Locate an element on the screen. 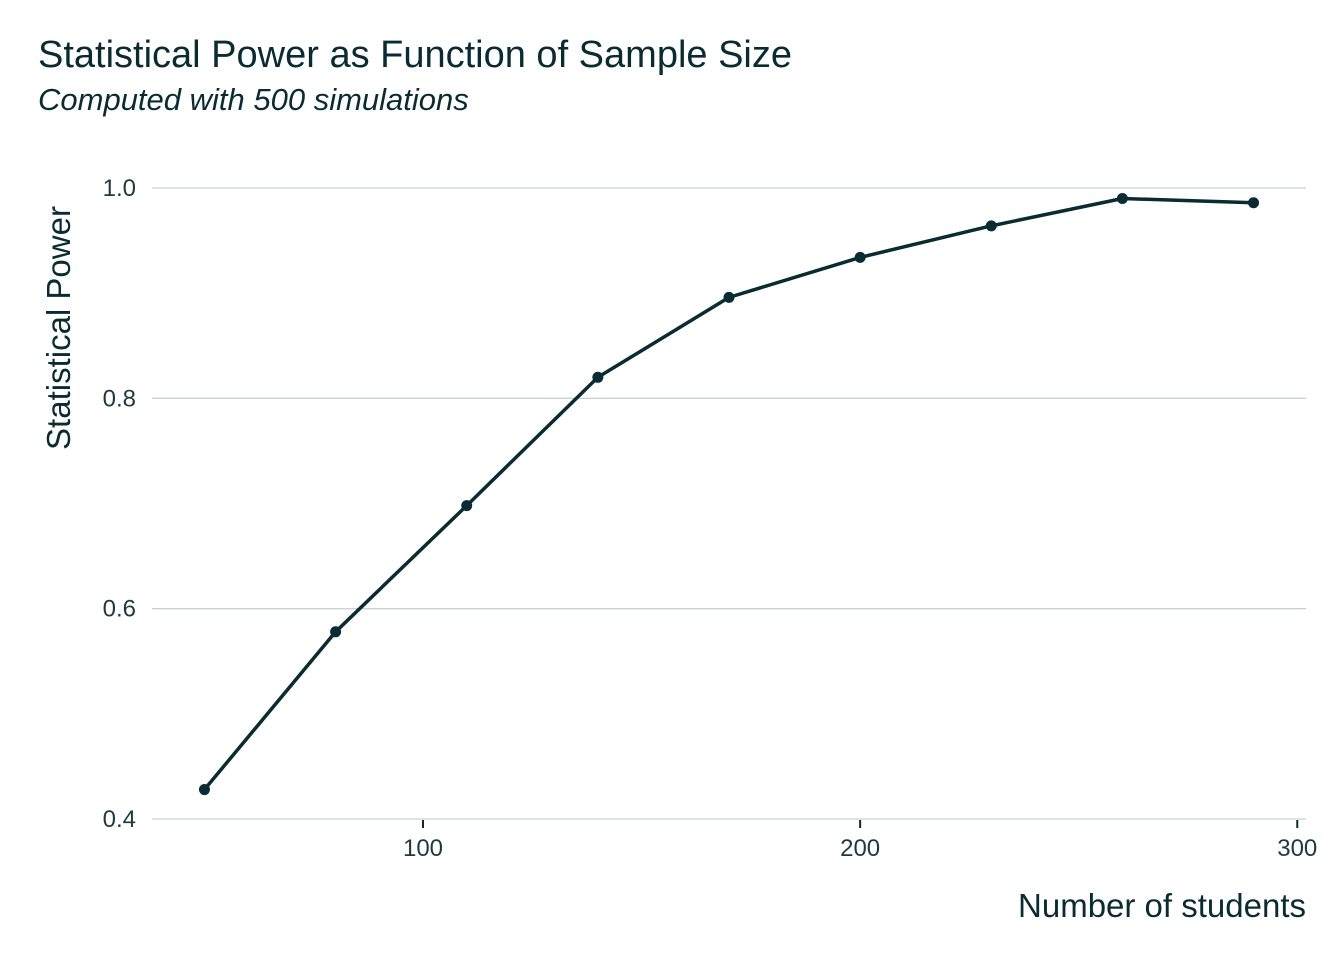 Image resolution: width=1344 pixels, height=960 pixels. y-tick-label: 1.0 is located at coordinates (119, 188).